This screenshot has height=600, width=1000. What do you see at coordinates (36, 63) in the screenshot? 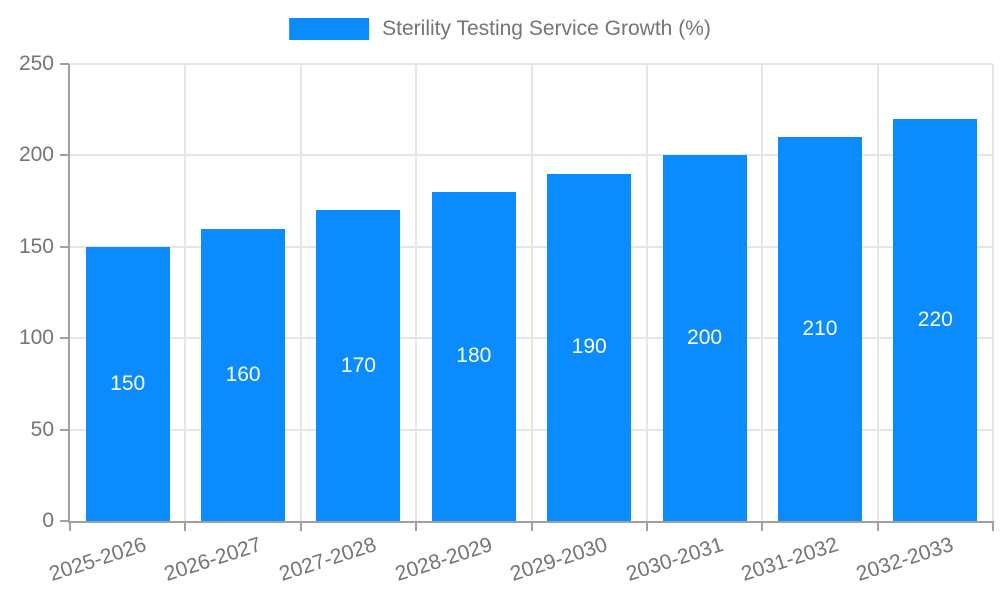
I see `y-axis-tick-label: 250` at bounding box center [36, 63].